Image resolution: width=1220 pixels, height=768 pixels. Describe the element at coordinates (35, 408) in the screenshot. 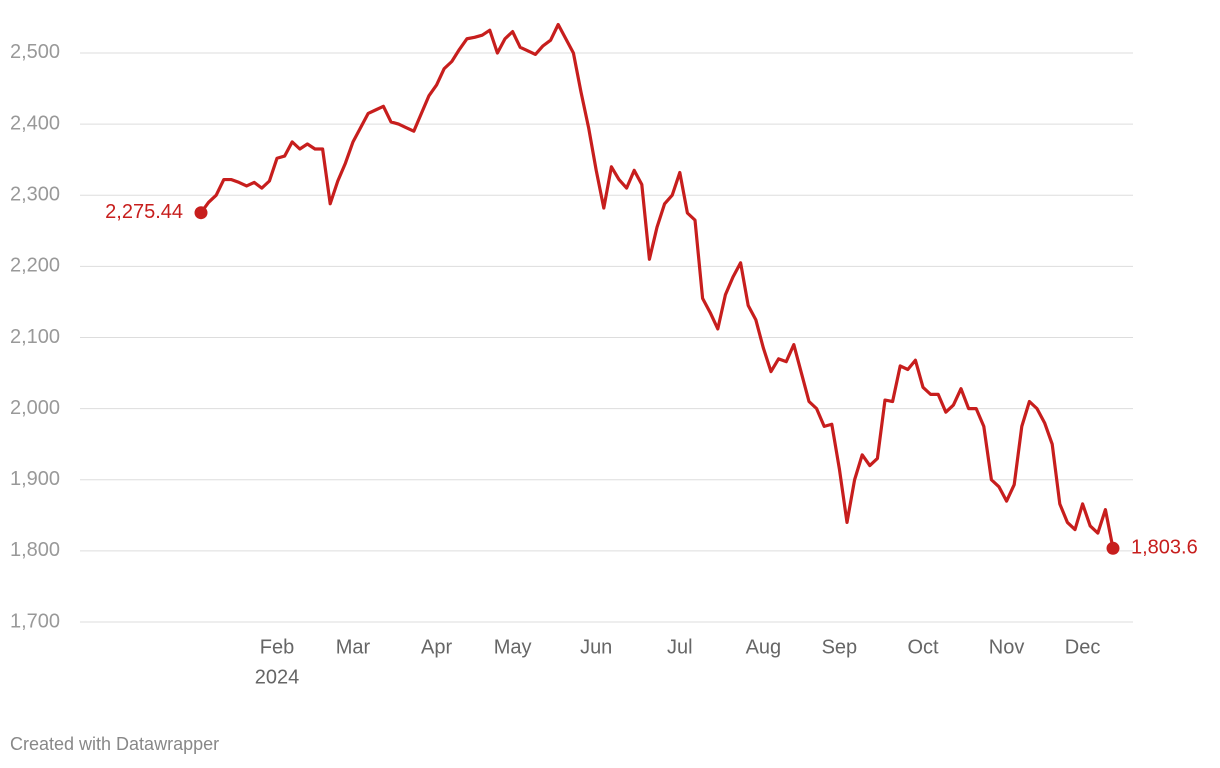

I see `y-tick-label: 2,000` at that location.